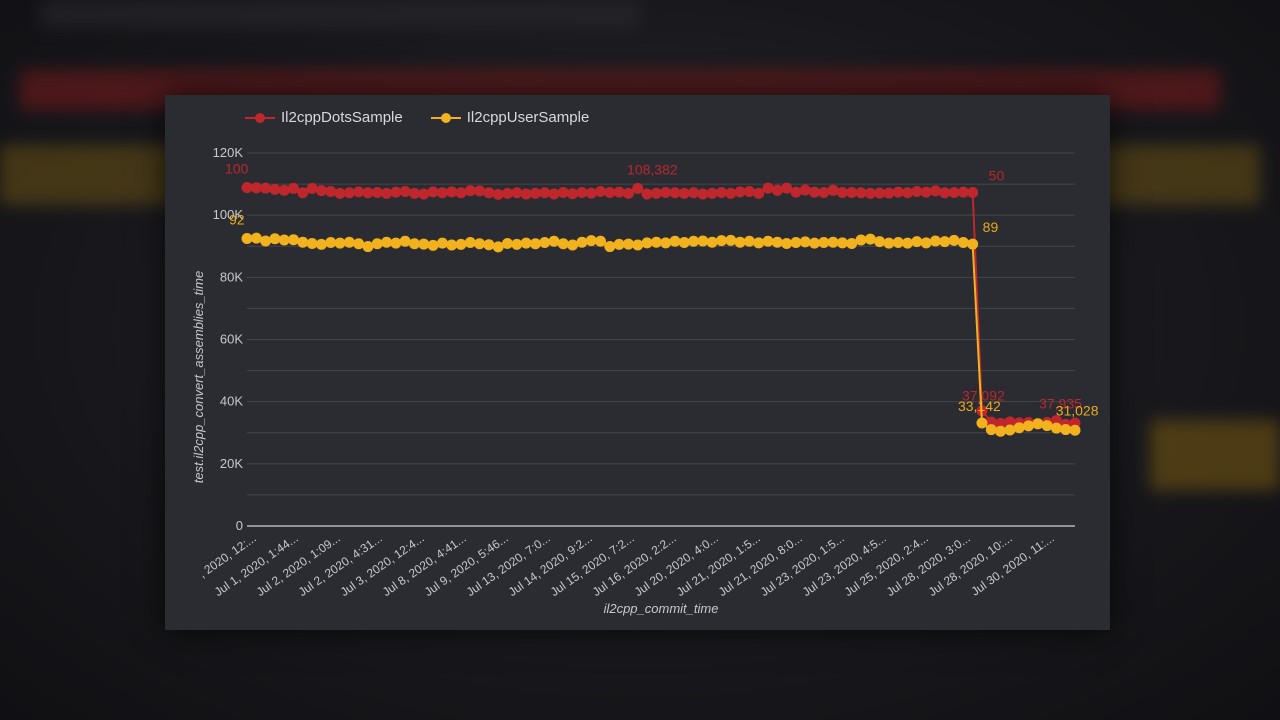 This screenshot has height=720, width=1280. I want to click on legend-item-user: Il2cppUserSample, so click(509, 117).